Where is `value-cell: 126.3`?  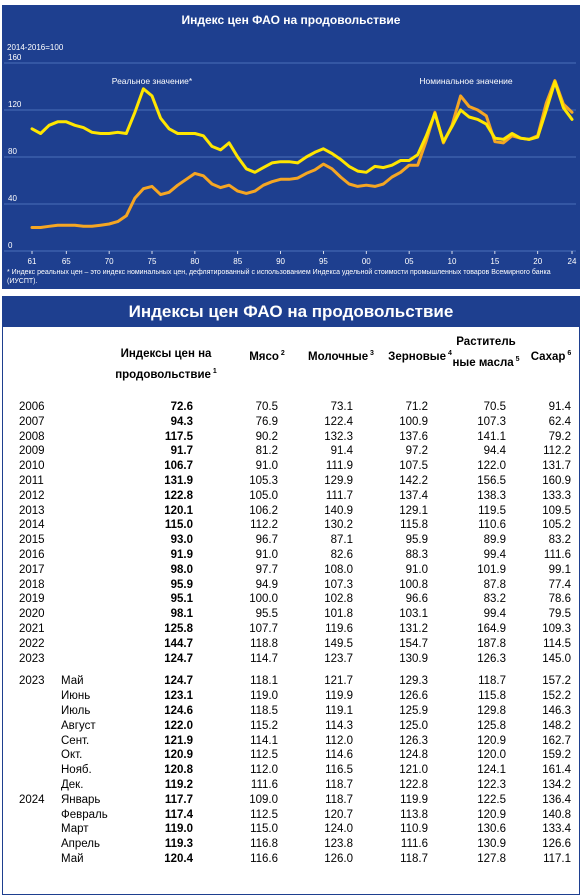
value-cell: 126.3 is located at coordinates (491, 658).